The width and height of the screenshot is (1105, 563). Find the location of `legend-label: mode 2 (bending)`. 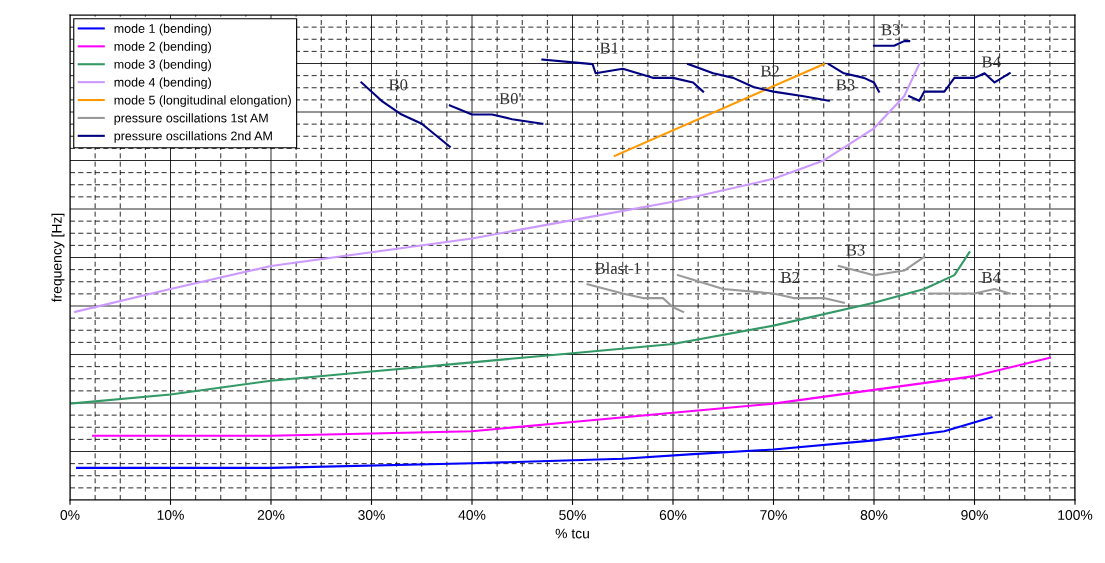

legend-label: mode 2 (bending) is located at coordinates (162, 47).